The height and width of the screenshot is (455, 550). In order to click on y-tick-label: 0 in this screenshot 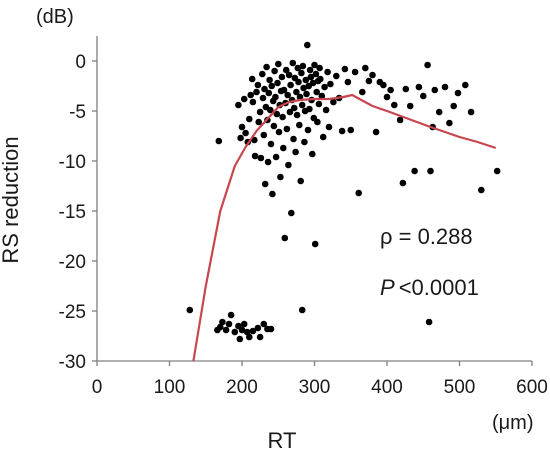, I will do `click(80, 62)`.